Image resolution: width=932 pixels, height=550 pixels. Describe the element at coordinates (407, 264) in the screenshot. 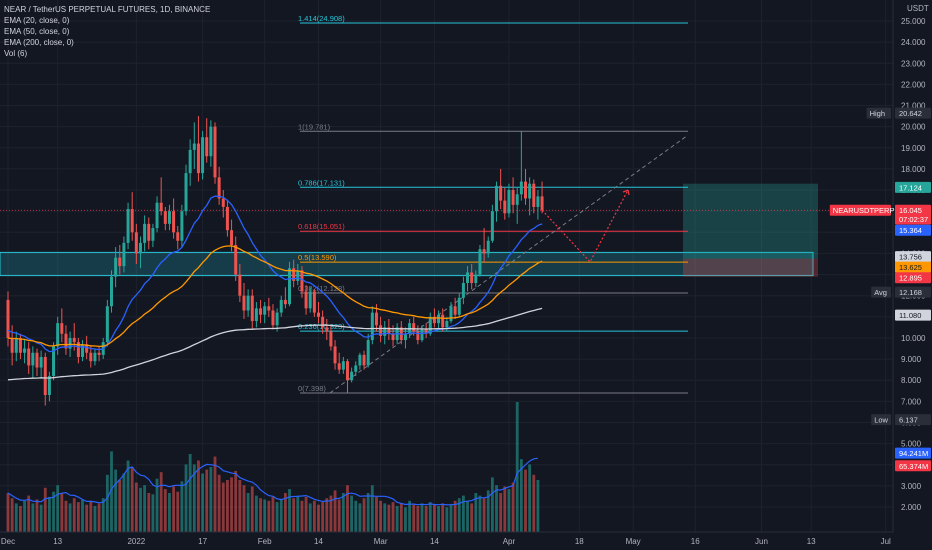

I see `support-zone` at that location.